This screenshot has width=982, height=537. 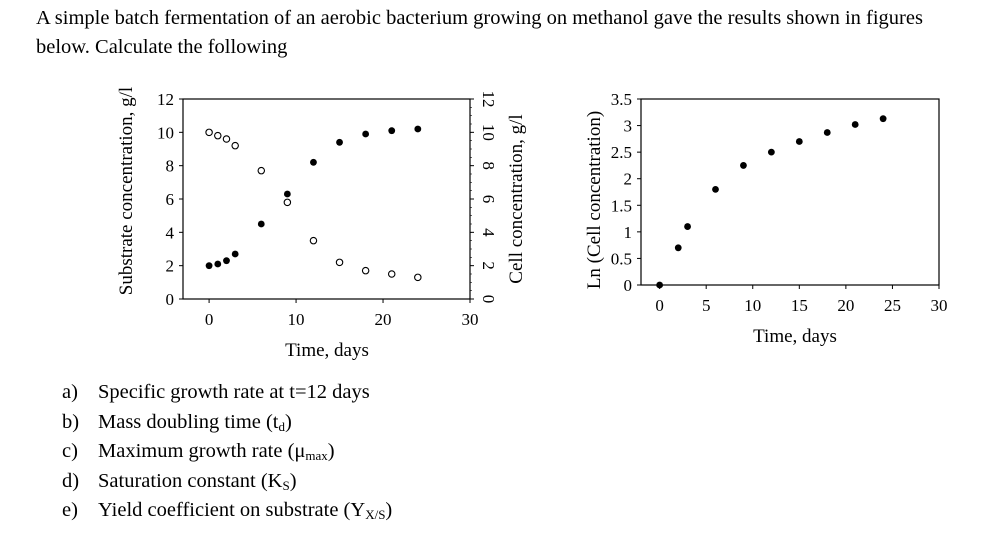 What do you see at coordinates (316, 455) in the screenshot?
I see `task-subscript: max` at bounding box center [316, 455].